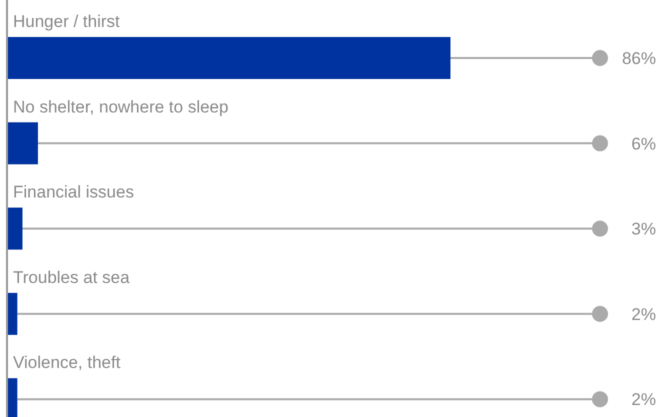 The width and height of the screenshot is (659, 417). Describe the element at coordinates (71, 277) in the screenshot. I see `y-tick-label: Troubles at sea` at that location.